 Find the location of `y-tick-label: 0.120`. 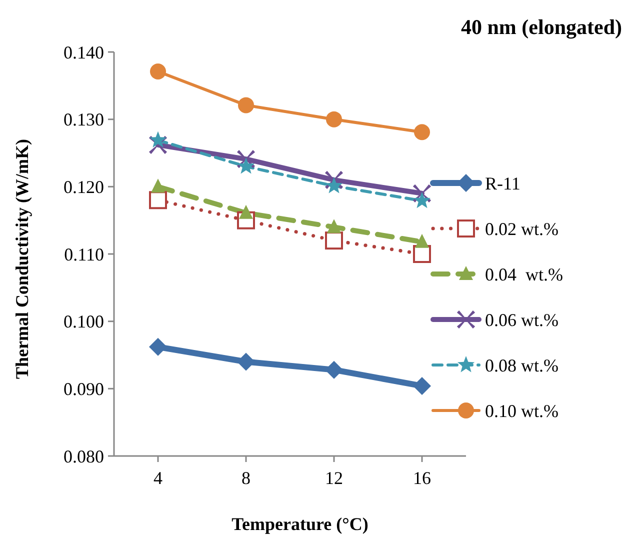

y-tick-label: 0.120 is located at coordinates (84, 186).